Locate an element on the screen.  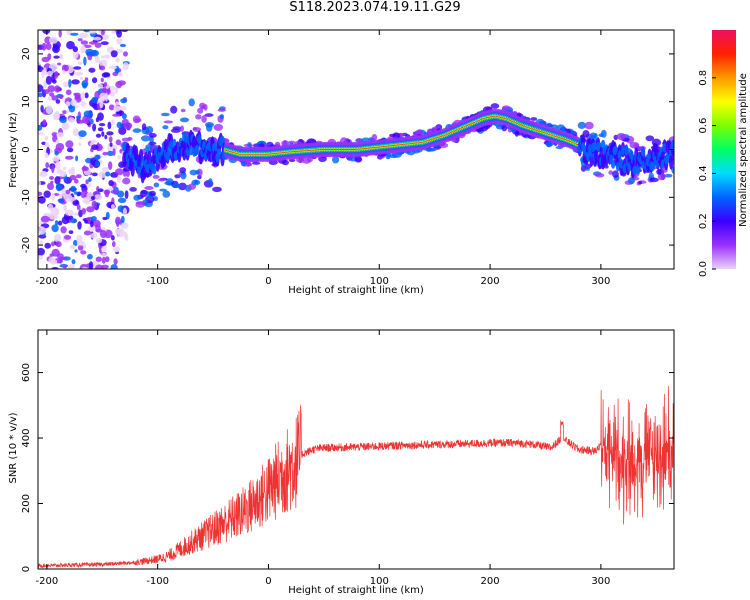
x-tick-label: -200 is located at coordinates (47, 581).